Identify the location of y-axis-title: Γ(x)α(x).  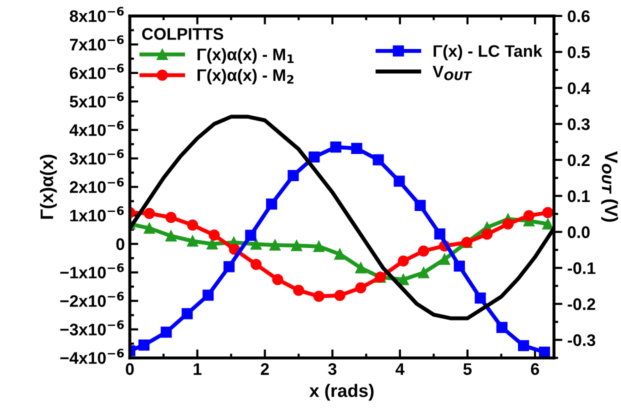
(48, 186).